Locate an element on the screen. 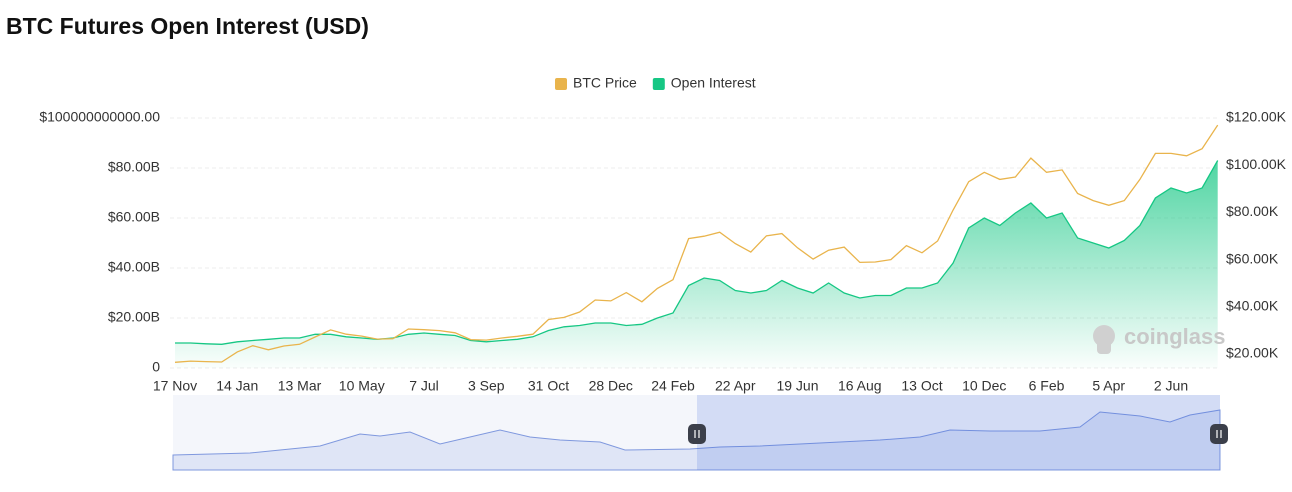  y-tick-label: $100000000000.00 is located at coordinates (99, 117).